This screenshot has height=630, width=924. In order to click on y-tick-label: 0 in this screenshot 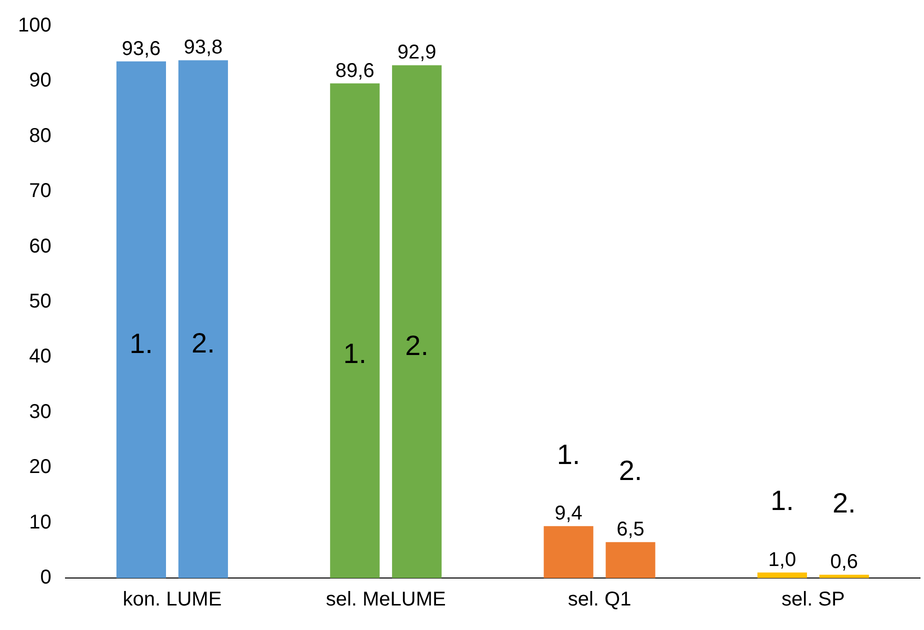, I will do `click(46, 577)`.